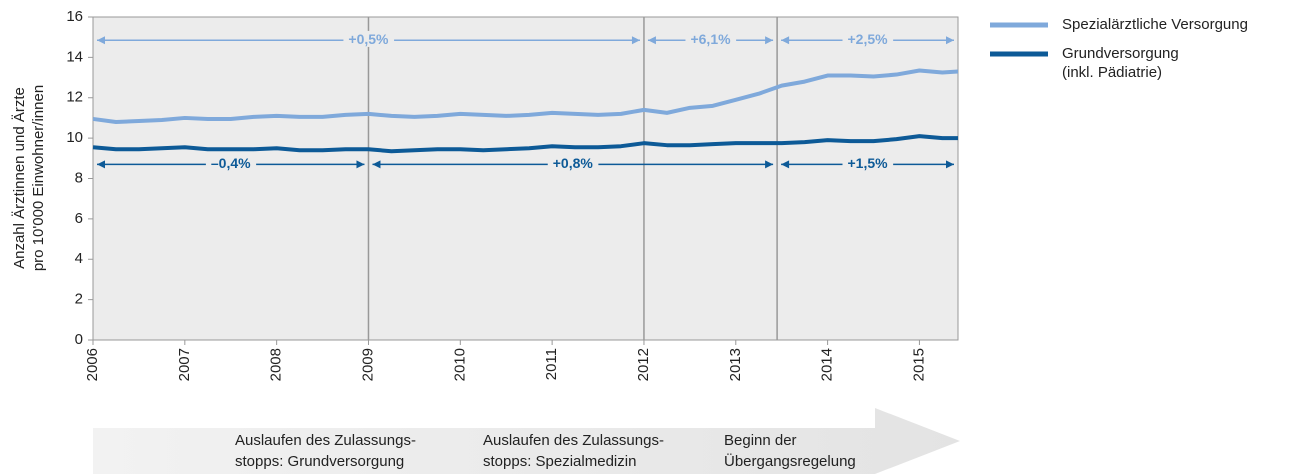 Image resolution: width=1290 pixels, height=474 pixels. Describe the element at coordinates (79, 177) in the screenshot. I see `y-tick-label: 8` at that location.